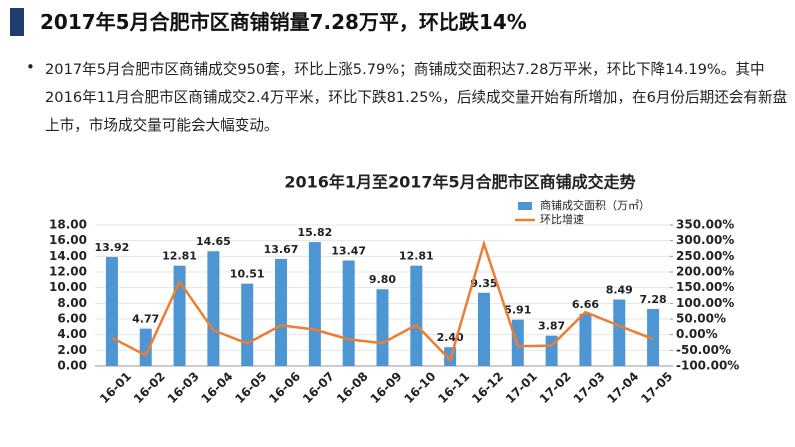 Image resolution: width=795 pixels, height=447 pixels. What do you see at coordinates (72, 334) in the screenshot?
I see `y-tick-label: 4.00` at bounding box center [72, 334].